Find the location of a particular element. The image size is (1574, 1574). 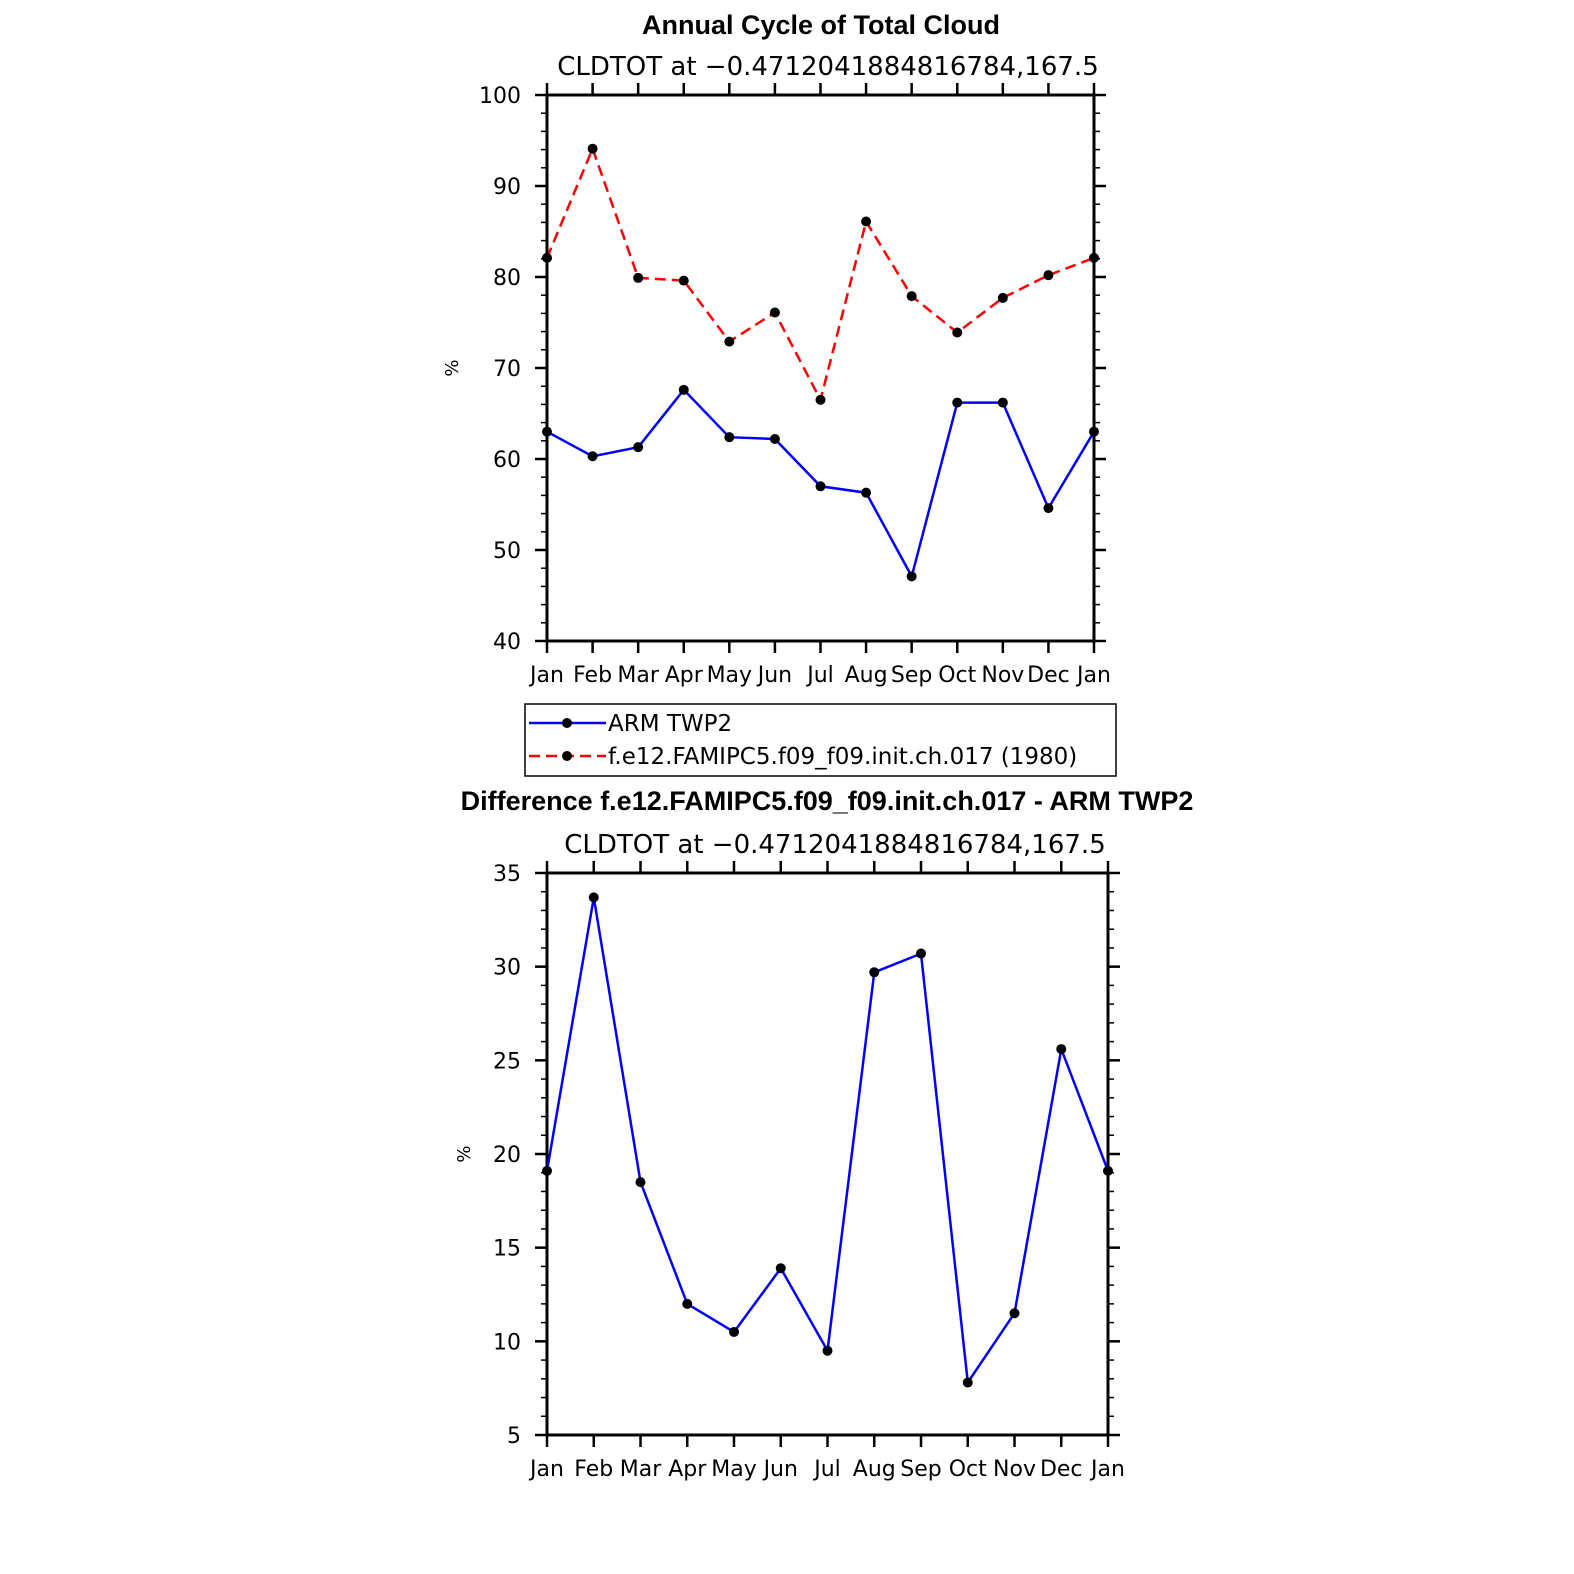

y-tick-label: 50 is located at coordinates (507, 551).